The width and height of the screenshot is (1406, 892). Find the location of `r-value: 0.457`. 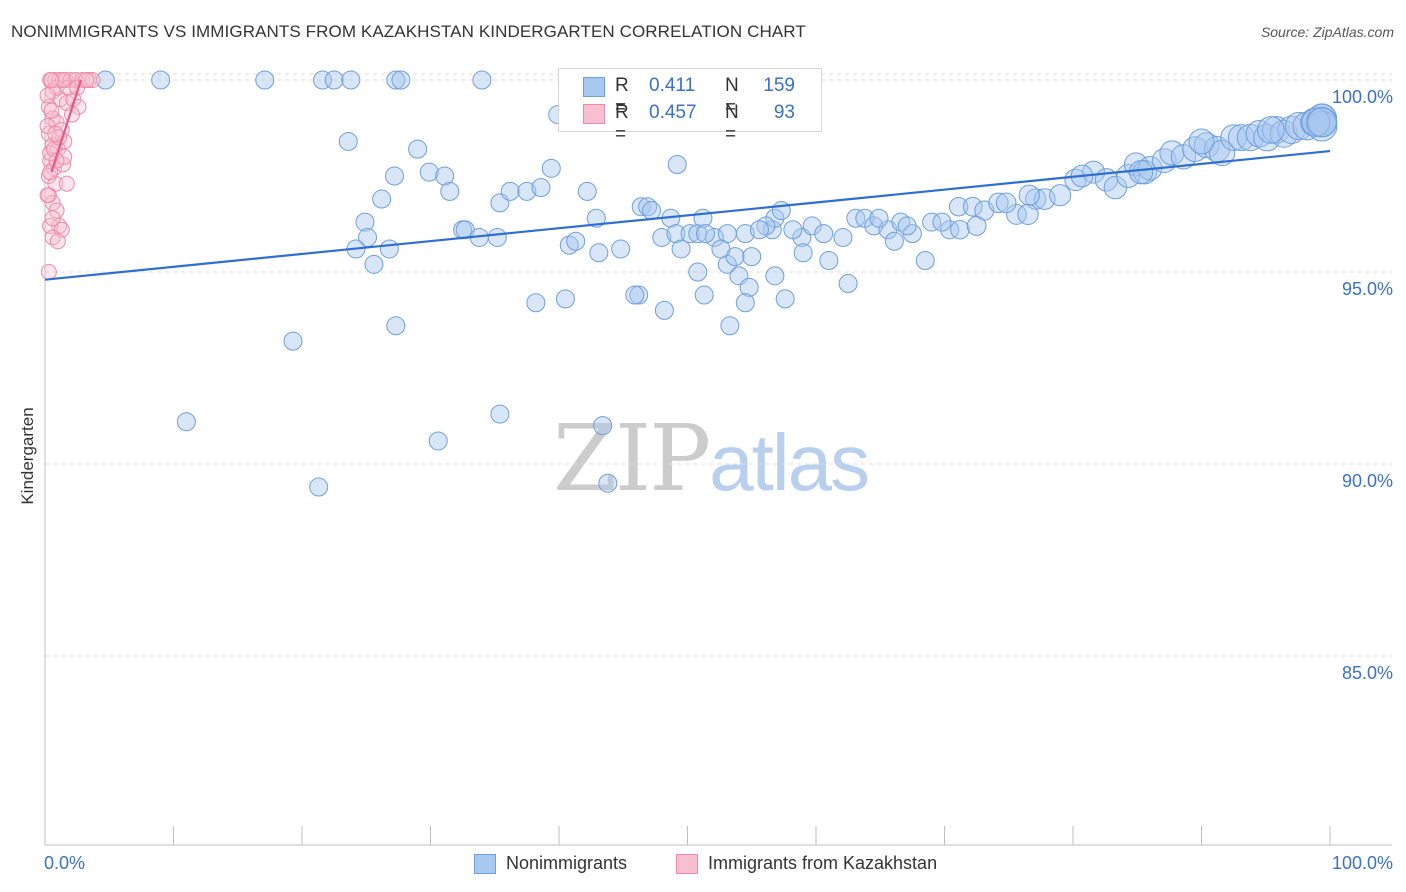

r-value: 0.457 is located at coordinates (673, 112).